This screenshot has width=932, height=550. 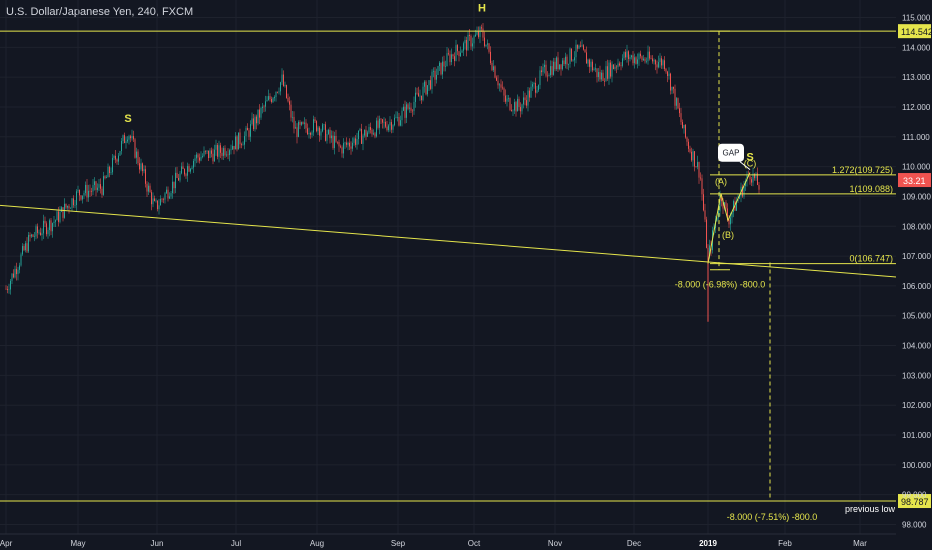 What do you see at coordinates (916, 137) in the screenshot?
I see `y-tick-label: 111.000` at bounding box center [916, 137].